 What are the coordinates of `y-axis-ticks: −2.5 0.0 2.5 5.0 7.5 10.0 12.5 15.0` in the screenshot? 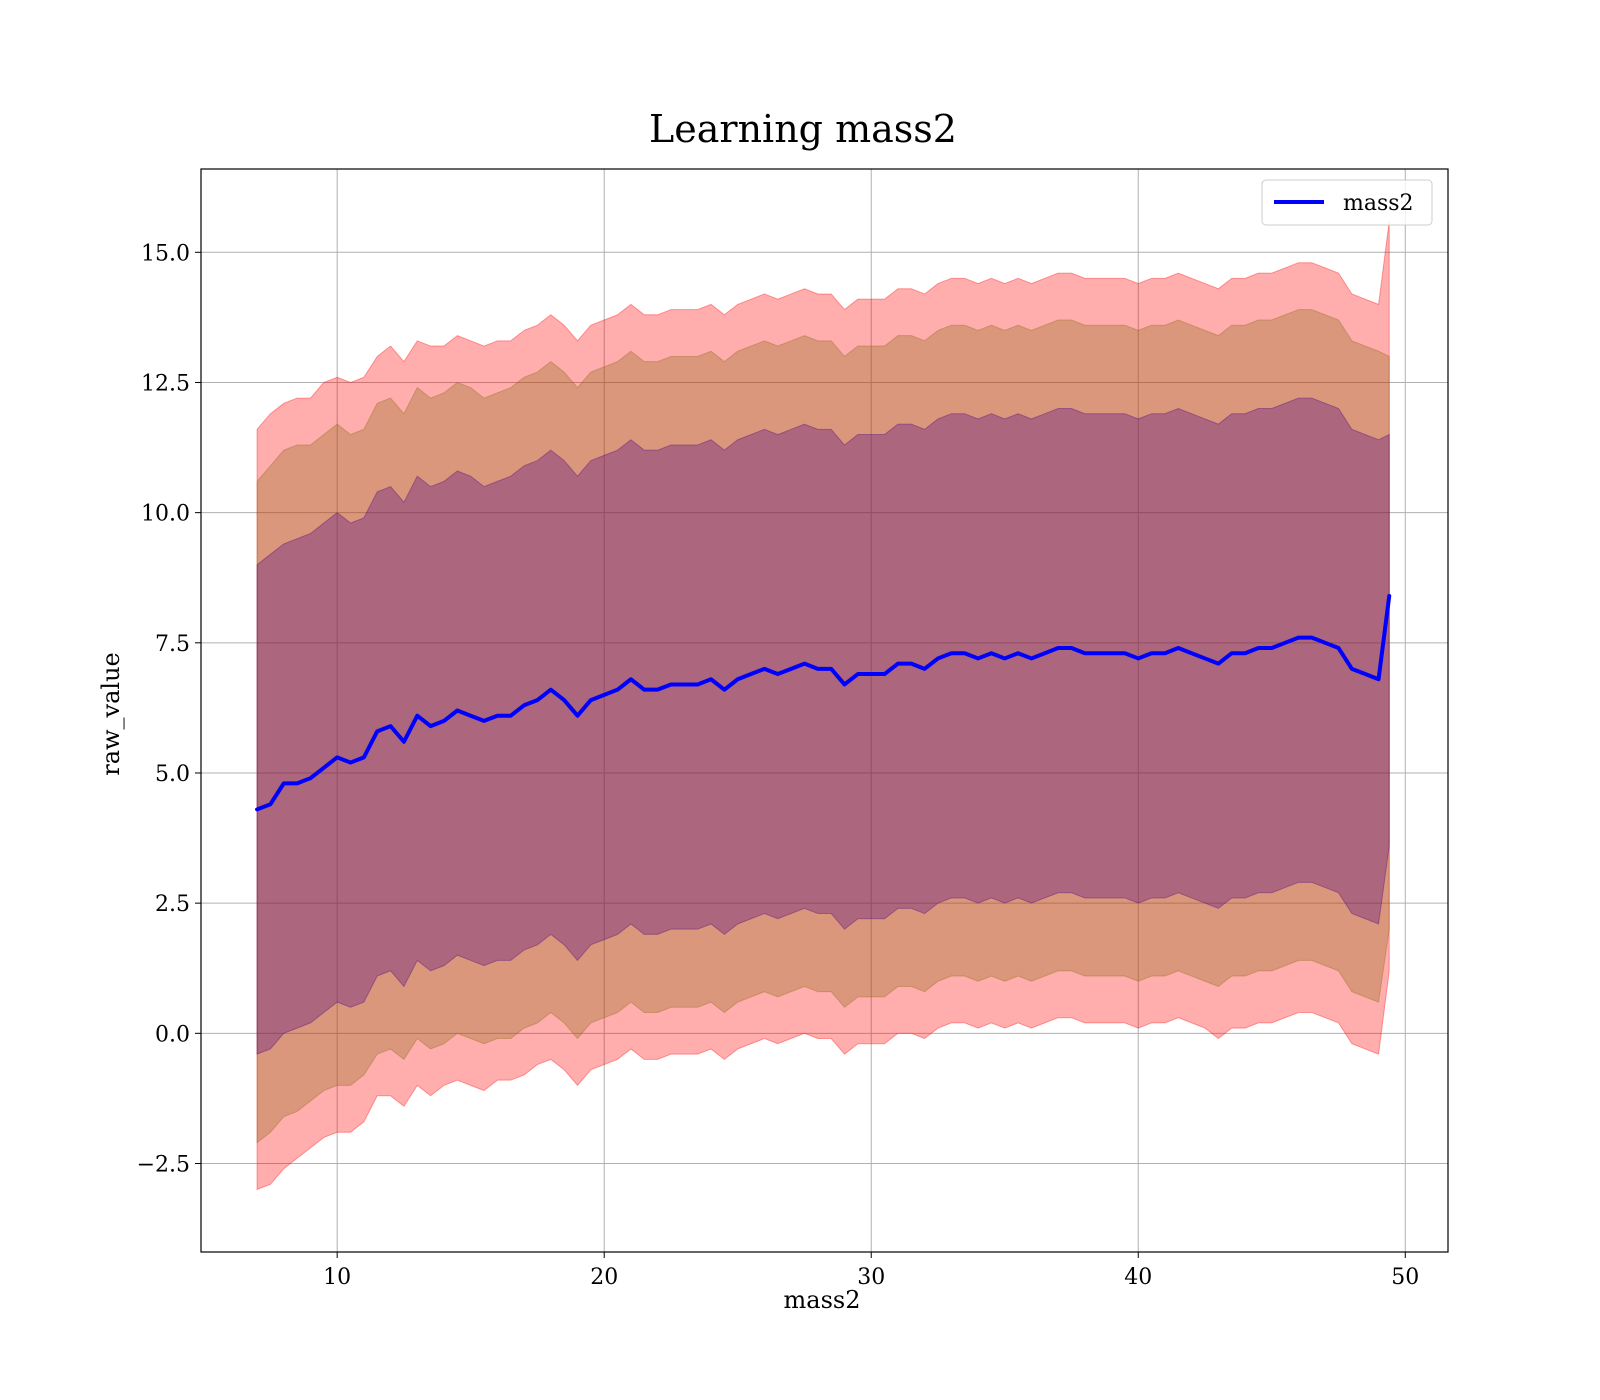 It's located at (169, 709).